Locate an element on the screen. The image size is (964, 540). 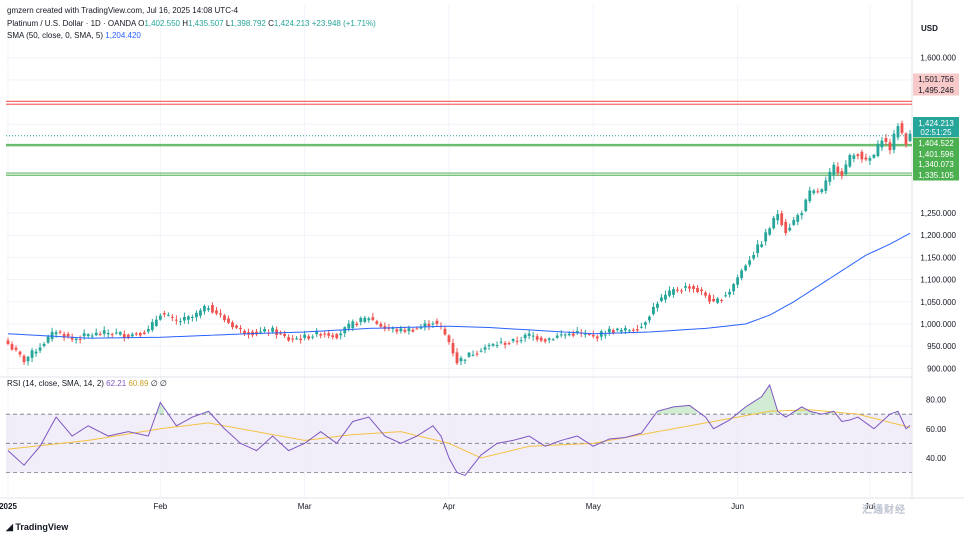
currency-label: USD is located at coordinates (929, 28).